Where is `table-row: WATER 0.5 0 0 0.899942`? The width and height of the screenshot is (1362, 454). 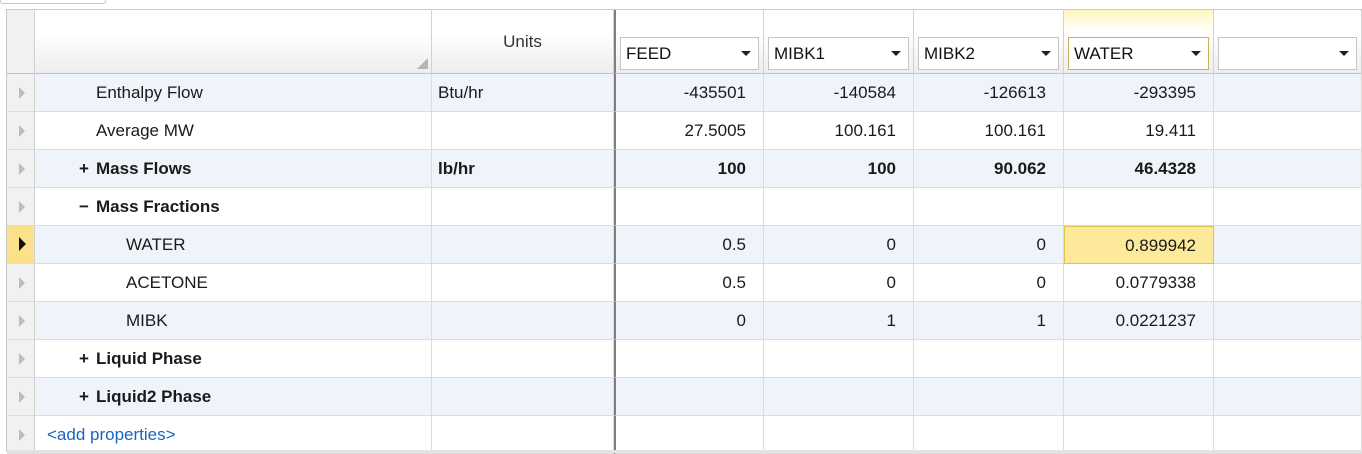 table-row: WATER 0.5 0 0 0.899942 is located at coordinates (684, 245).